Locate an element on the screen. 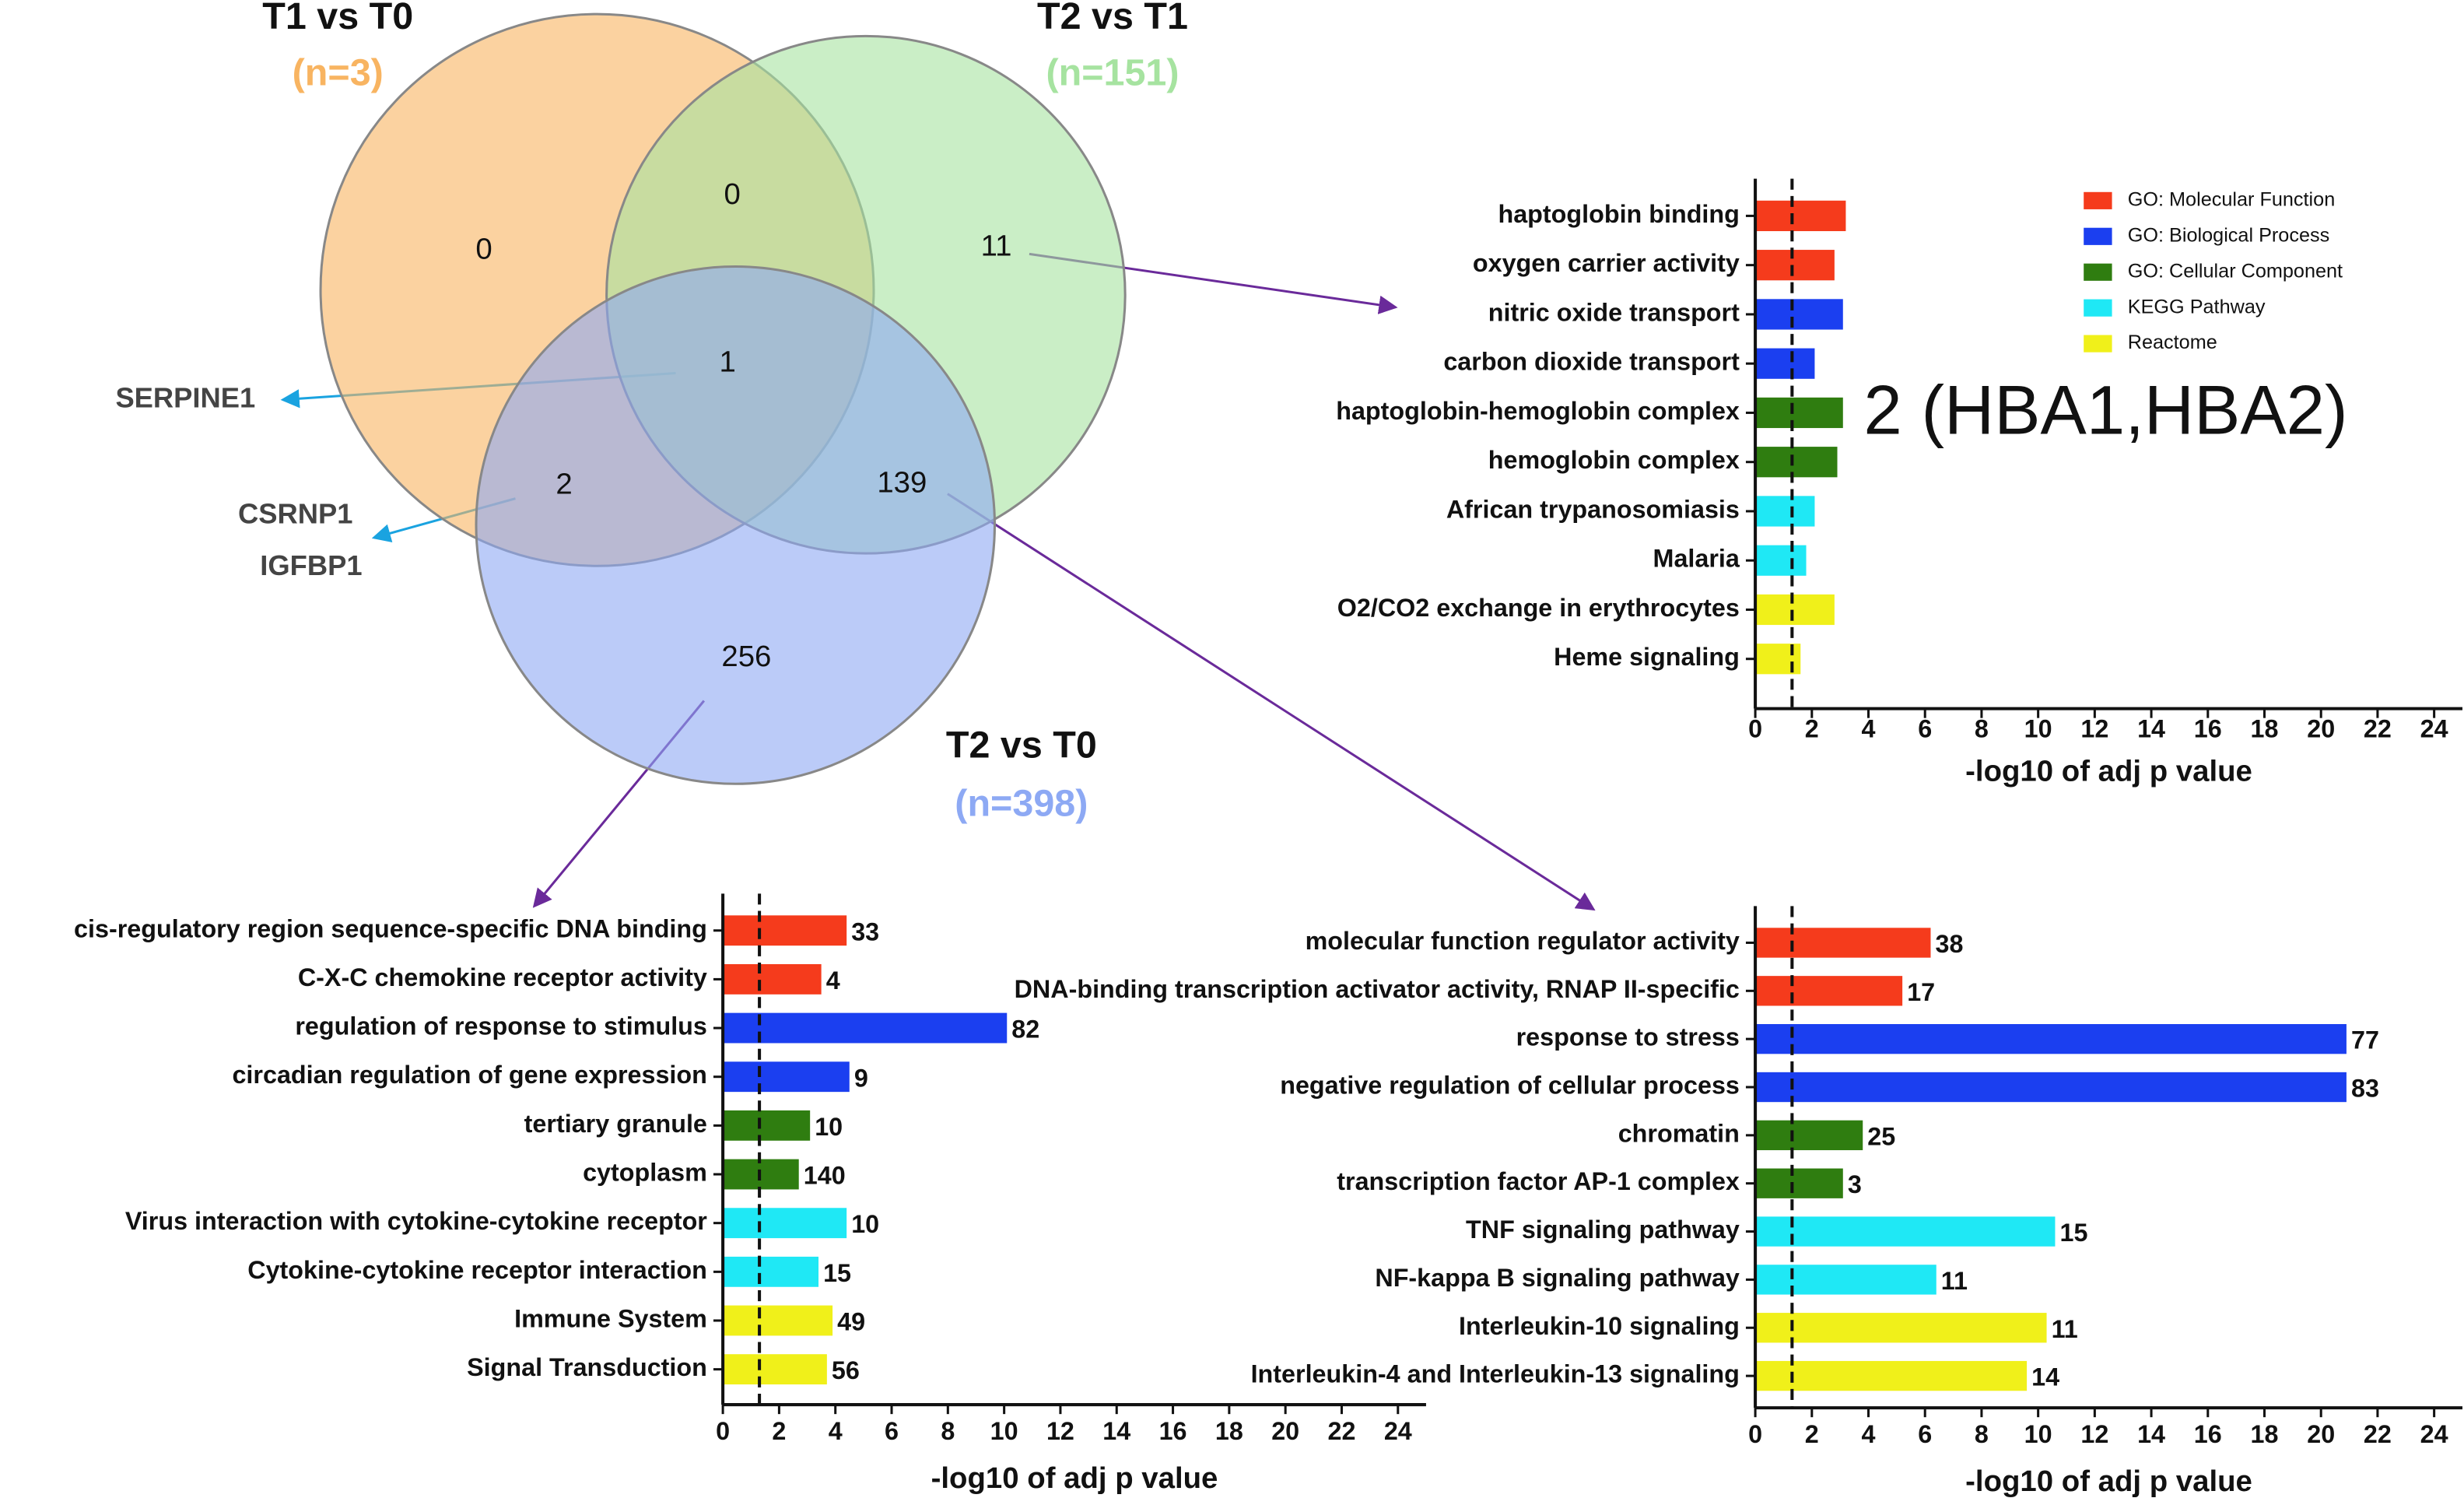  category-label: haptoglobin binding is located at coordinates (1618, 214).